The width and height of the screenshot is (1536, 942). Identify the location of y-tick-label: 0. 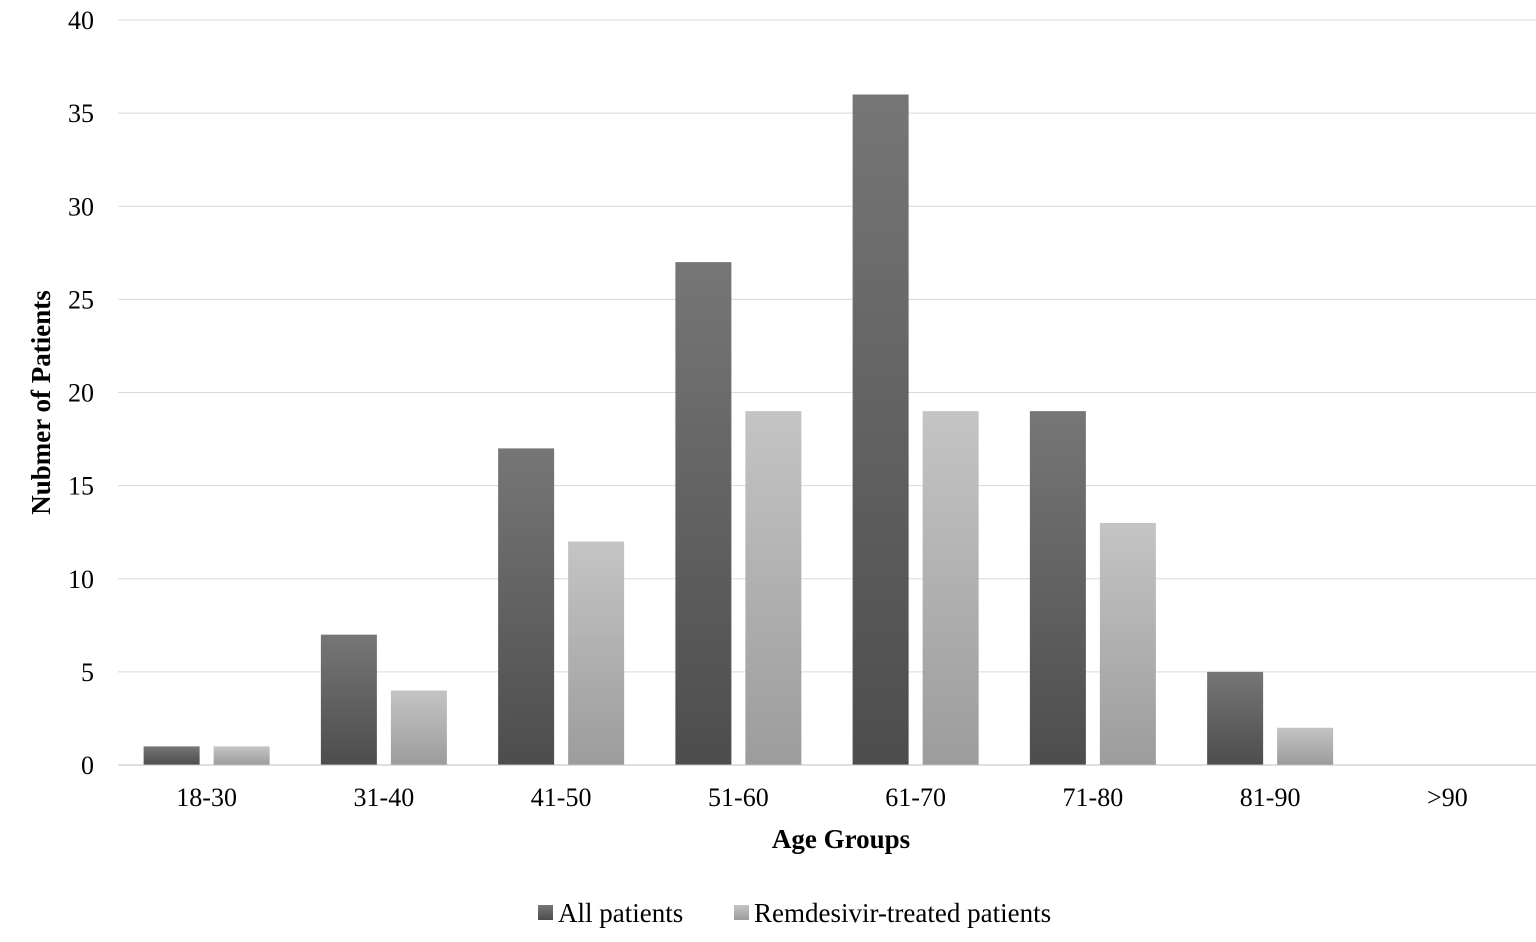
(87, 765).